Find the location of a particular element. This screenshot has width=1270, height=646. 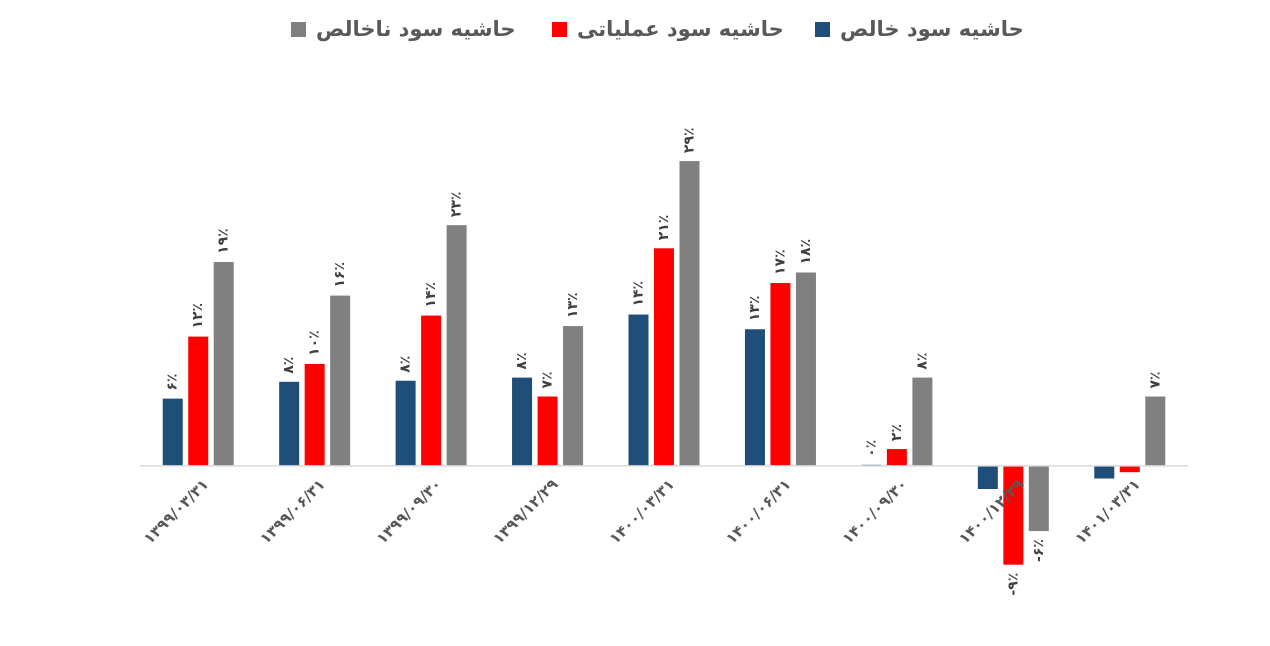

x-tick-label: ۱۳۹۹/۰۹/۳۰ is located at coordinates (409, 511).